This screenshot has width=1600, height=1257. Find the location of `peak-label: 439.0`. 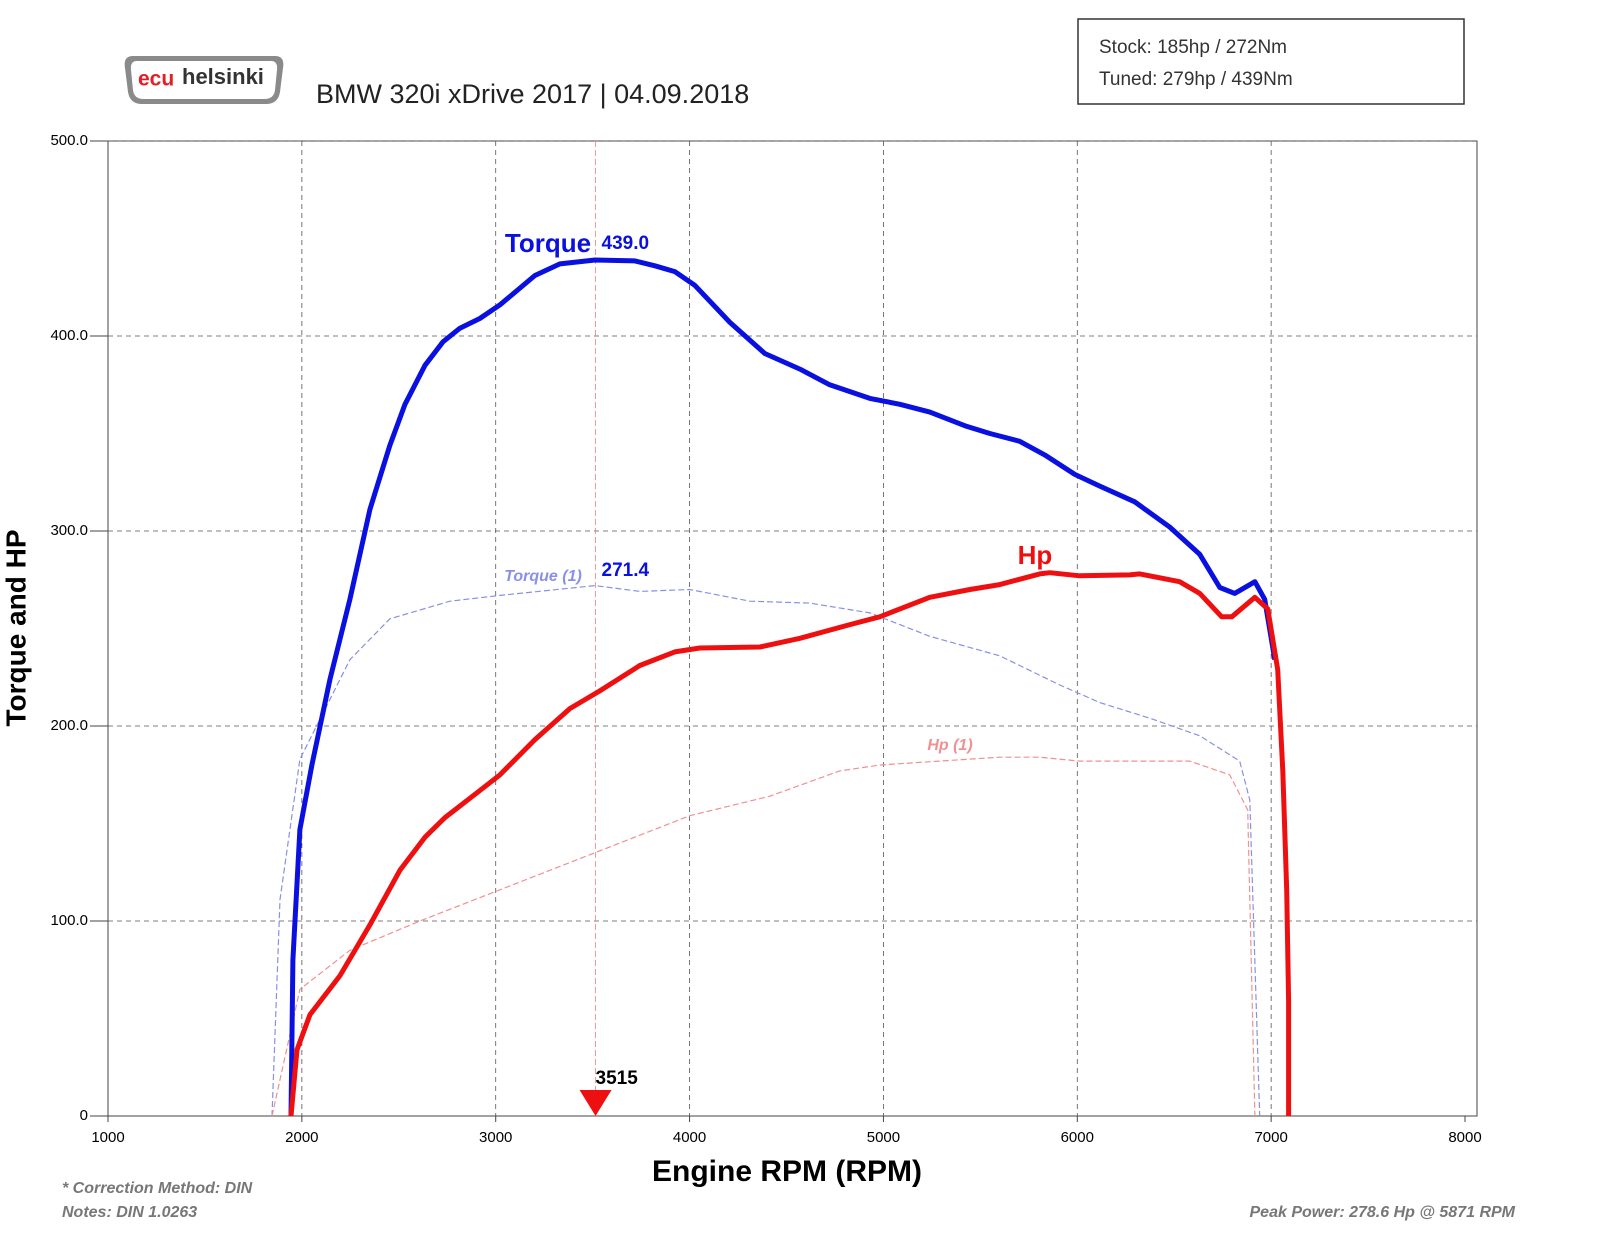

peak-label: 439.0 is located at coordinates (626, 243).